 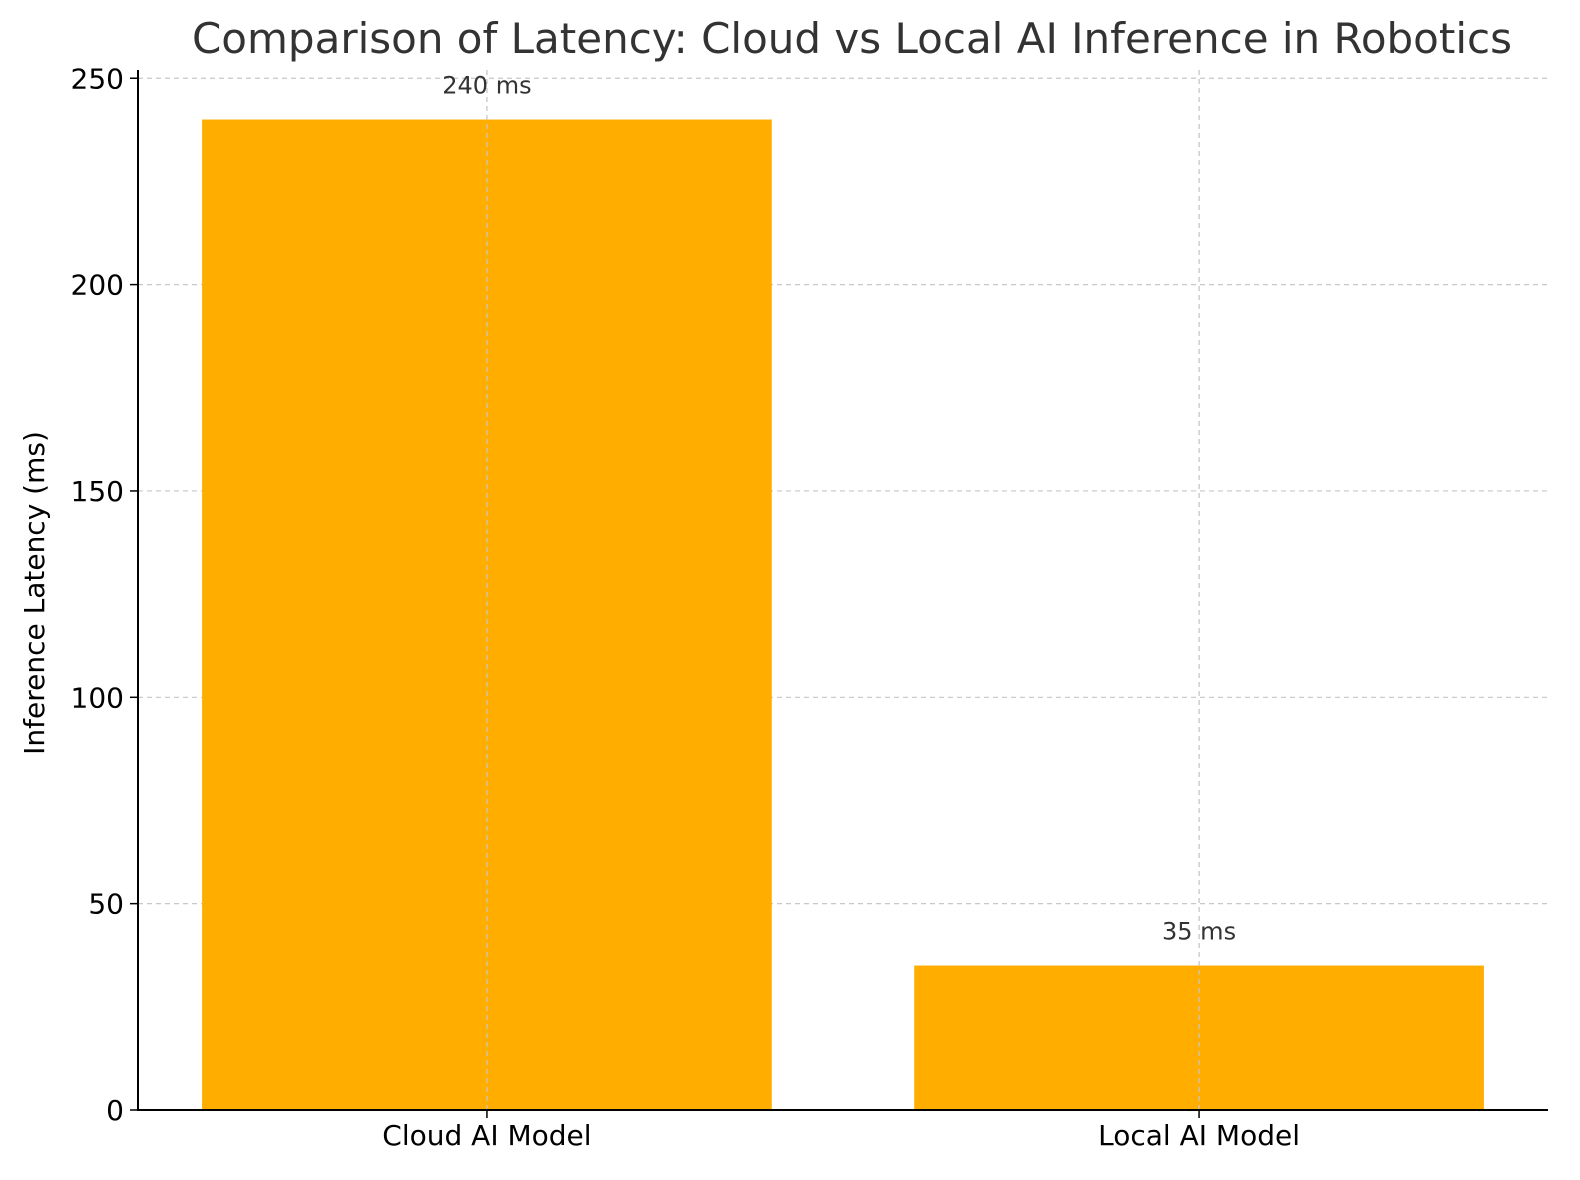 What do you see at coordinates (34, 593) in the screenshot?
I see `y-axis-label: Inference Latency (ms)` at bounding box center [34, 593].